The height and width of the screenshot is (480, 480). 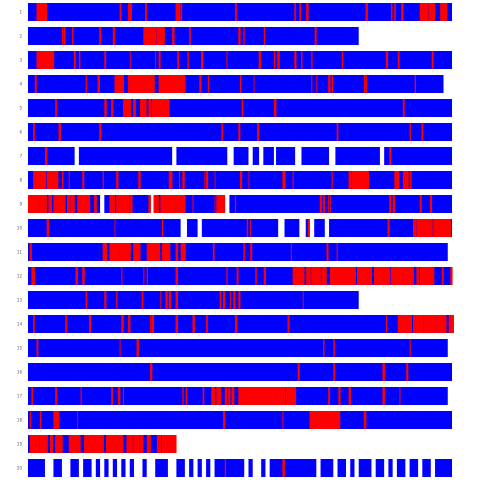 I want to click on row-label: 9, so click(x=20, y=204).